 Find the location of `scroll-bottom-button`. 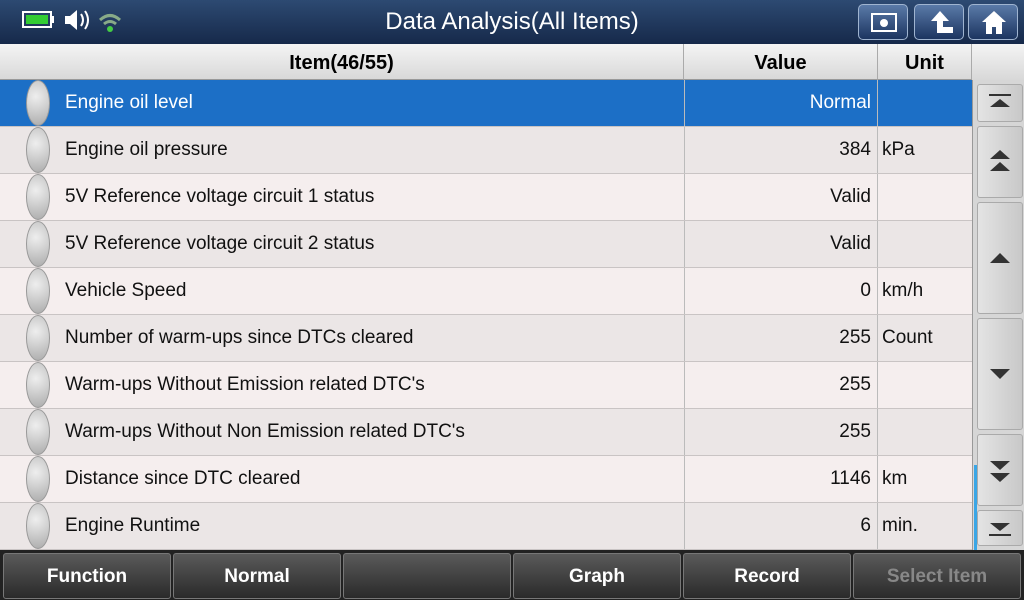

scroll-bottom-button is located at coordinates (1000, 528).